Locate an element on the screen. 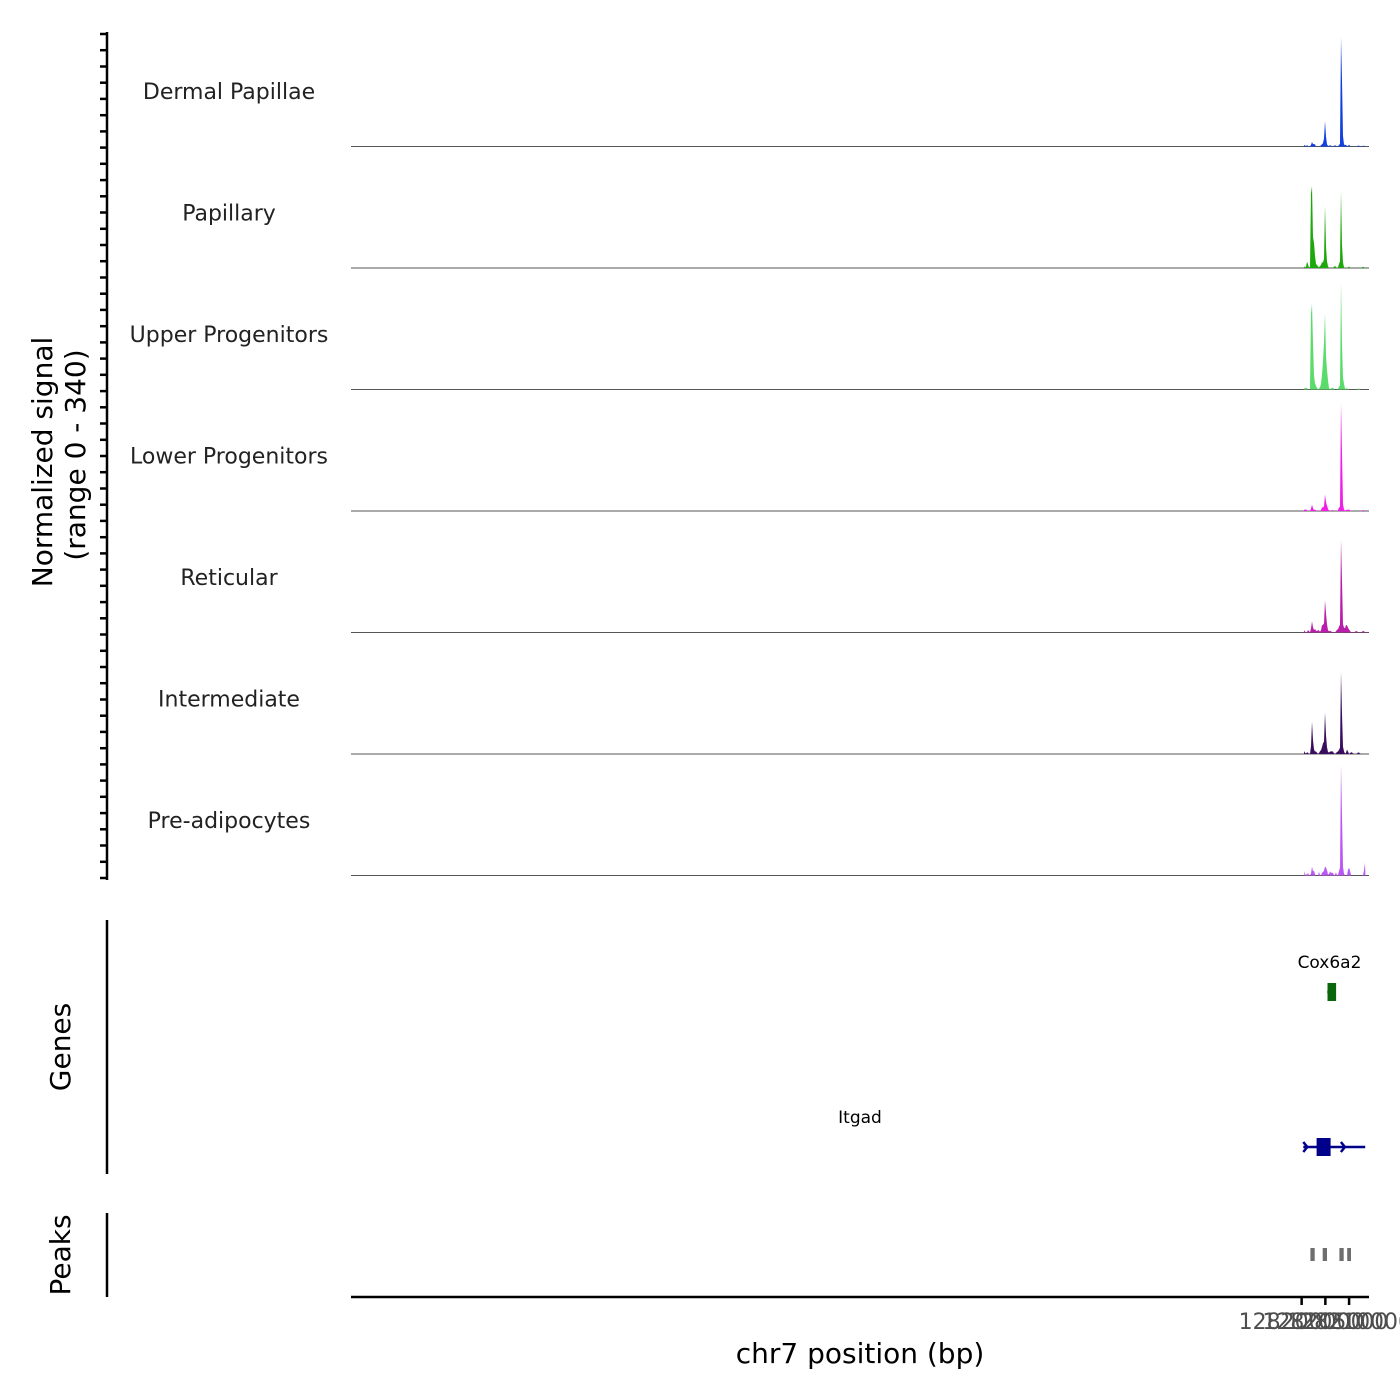 This screenshot has height=1400, width=1400. genes-ylabel: Genes is located at coordinates (60, 1047).